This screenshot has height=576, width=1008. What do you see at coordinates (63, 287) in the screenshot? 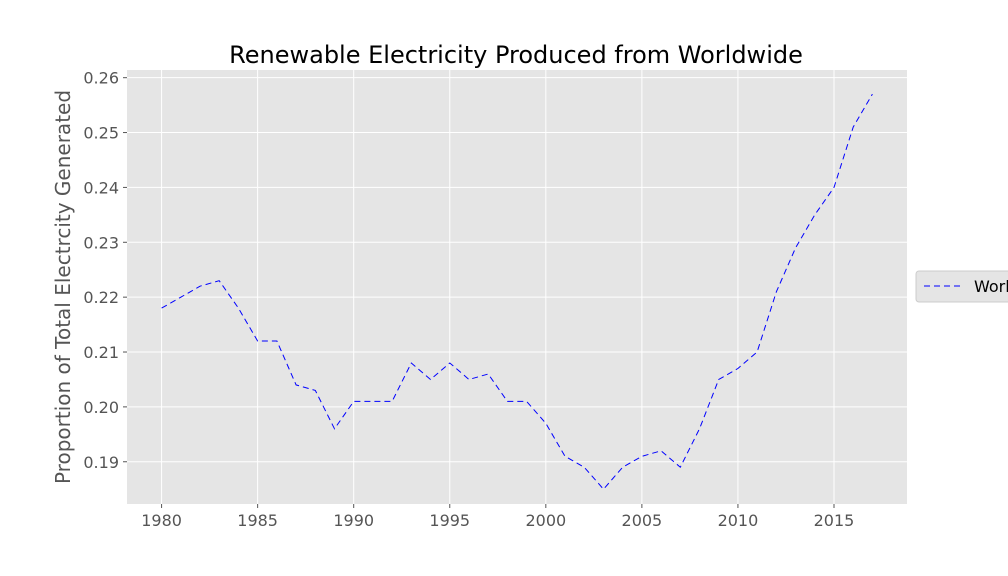
I see `y-axis-title: Proportion of Total Electrcity Generated` at bounding box center [63, 287].